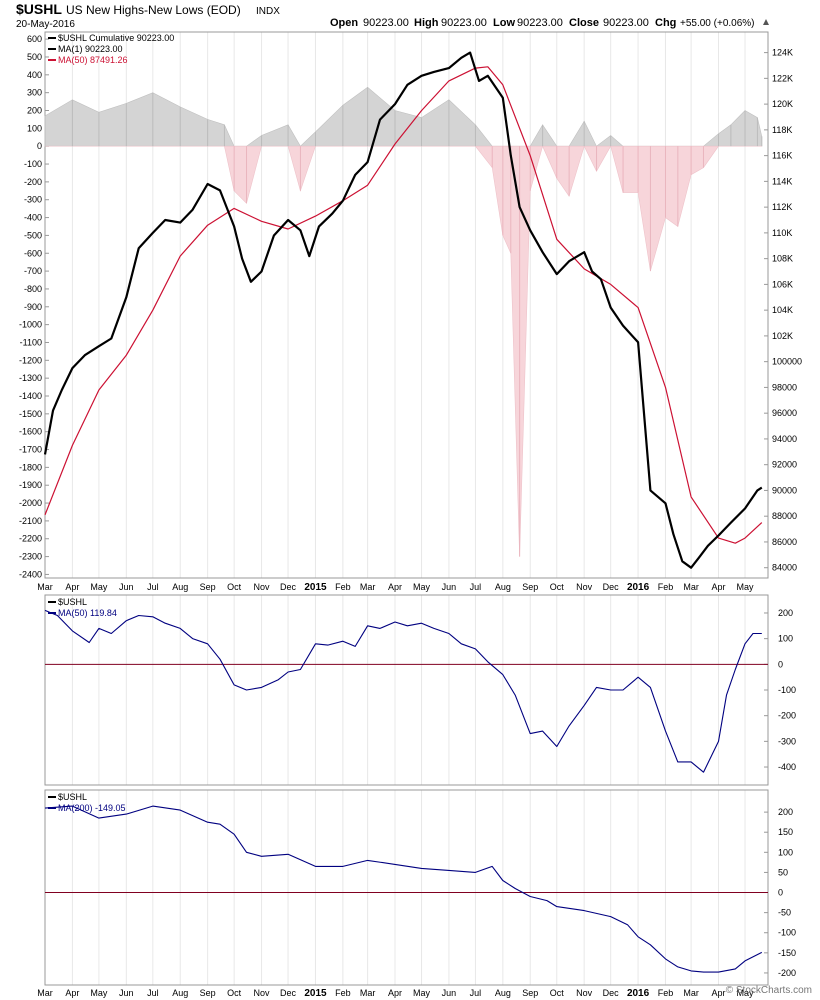  What do you see at coordinates (638, 993) in the screenshot?
I see `time-axis-label: 2016` at bounding box center [638, 993].